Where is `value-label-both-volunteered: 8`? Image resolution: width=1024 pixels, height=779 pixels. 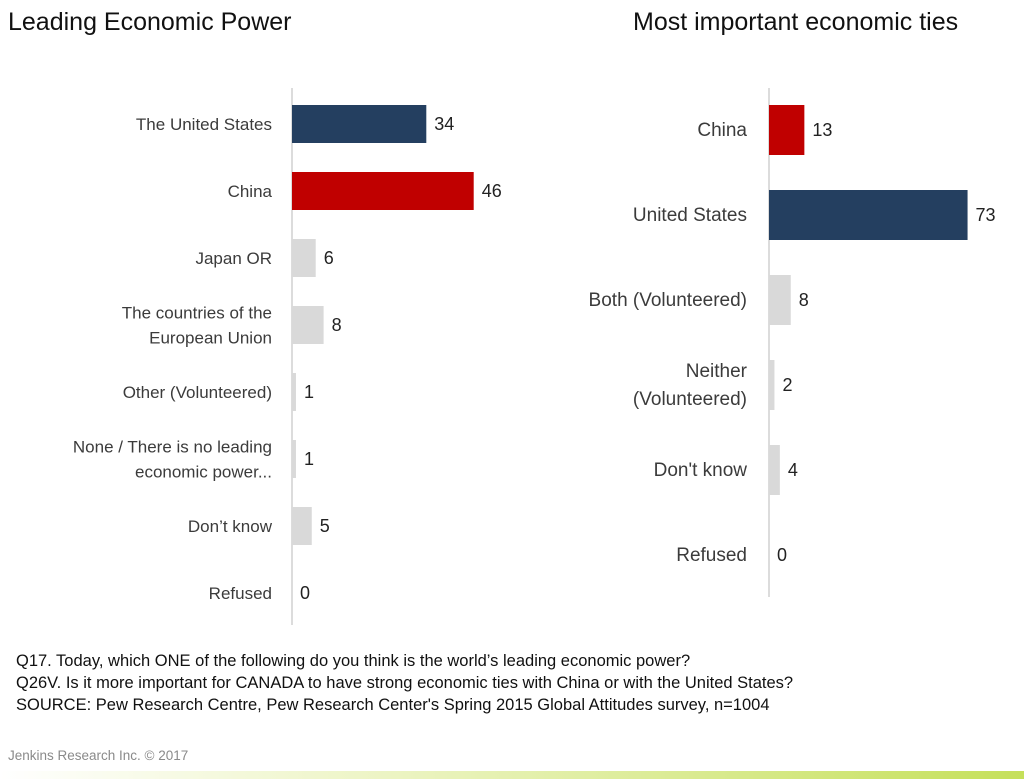
value-label-both-volunteered: 8 is located at coordinates (804, 300).